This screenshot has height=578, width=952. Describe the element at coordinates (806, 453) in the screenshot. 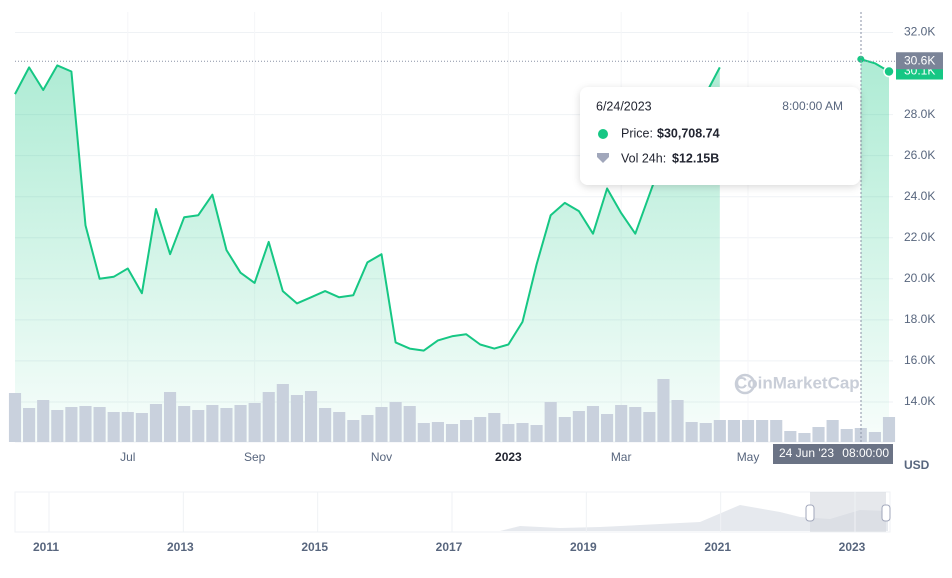

I see `crosshair-date: 24 Jun '23` at that location.